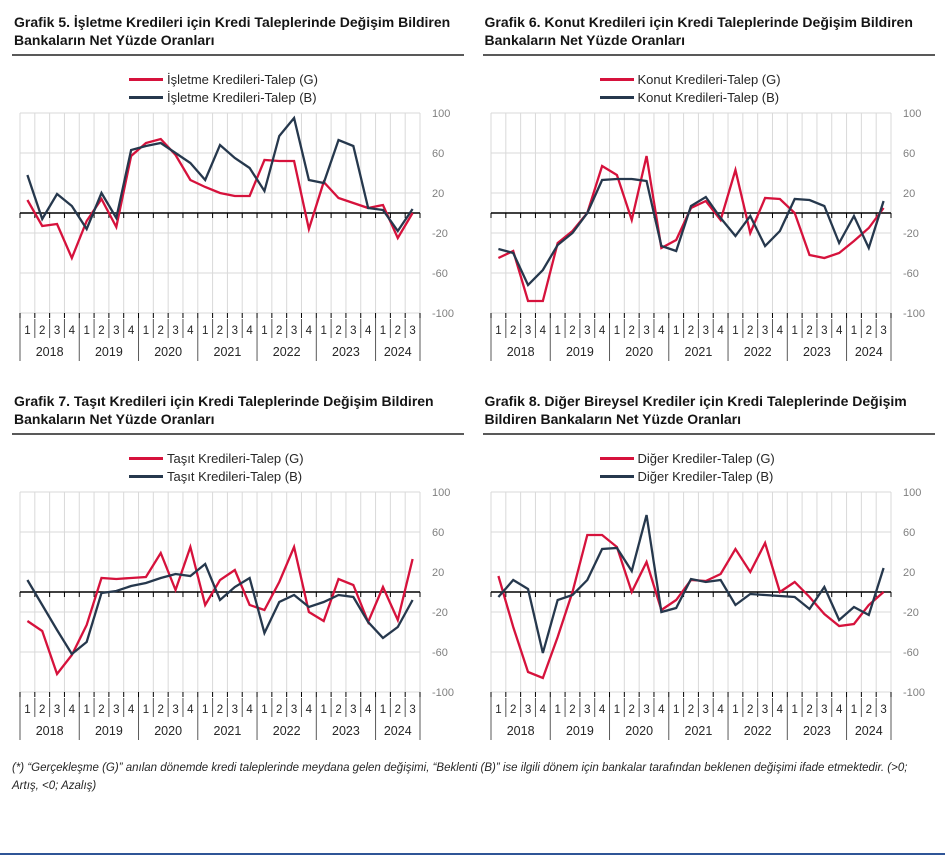  Describe the element at coordinates (579, 352) in the screenshot. I see `svg-text: 2019` at that location.